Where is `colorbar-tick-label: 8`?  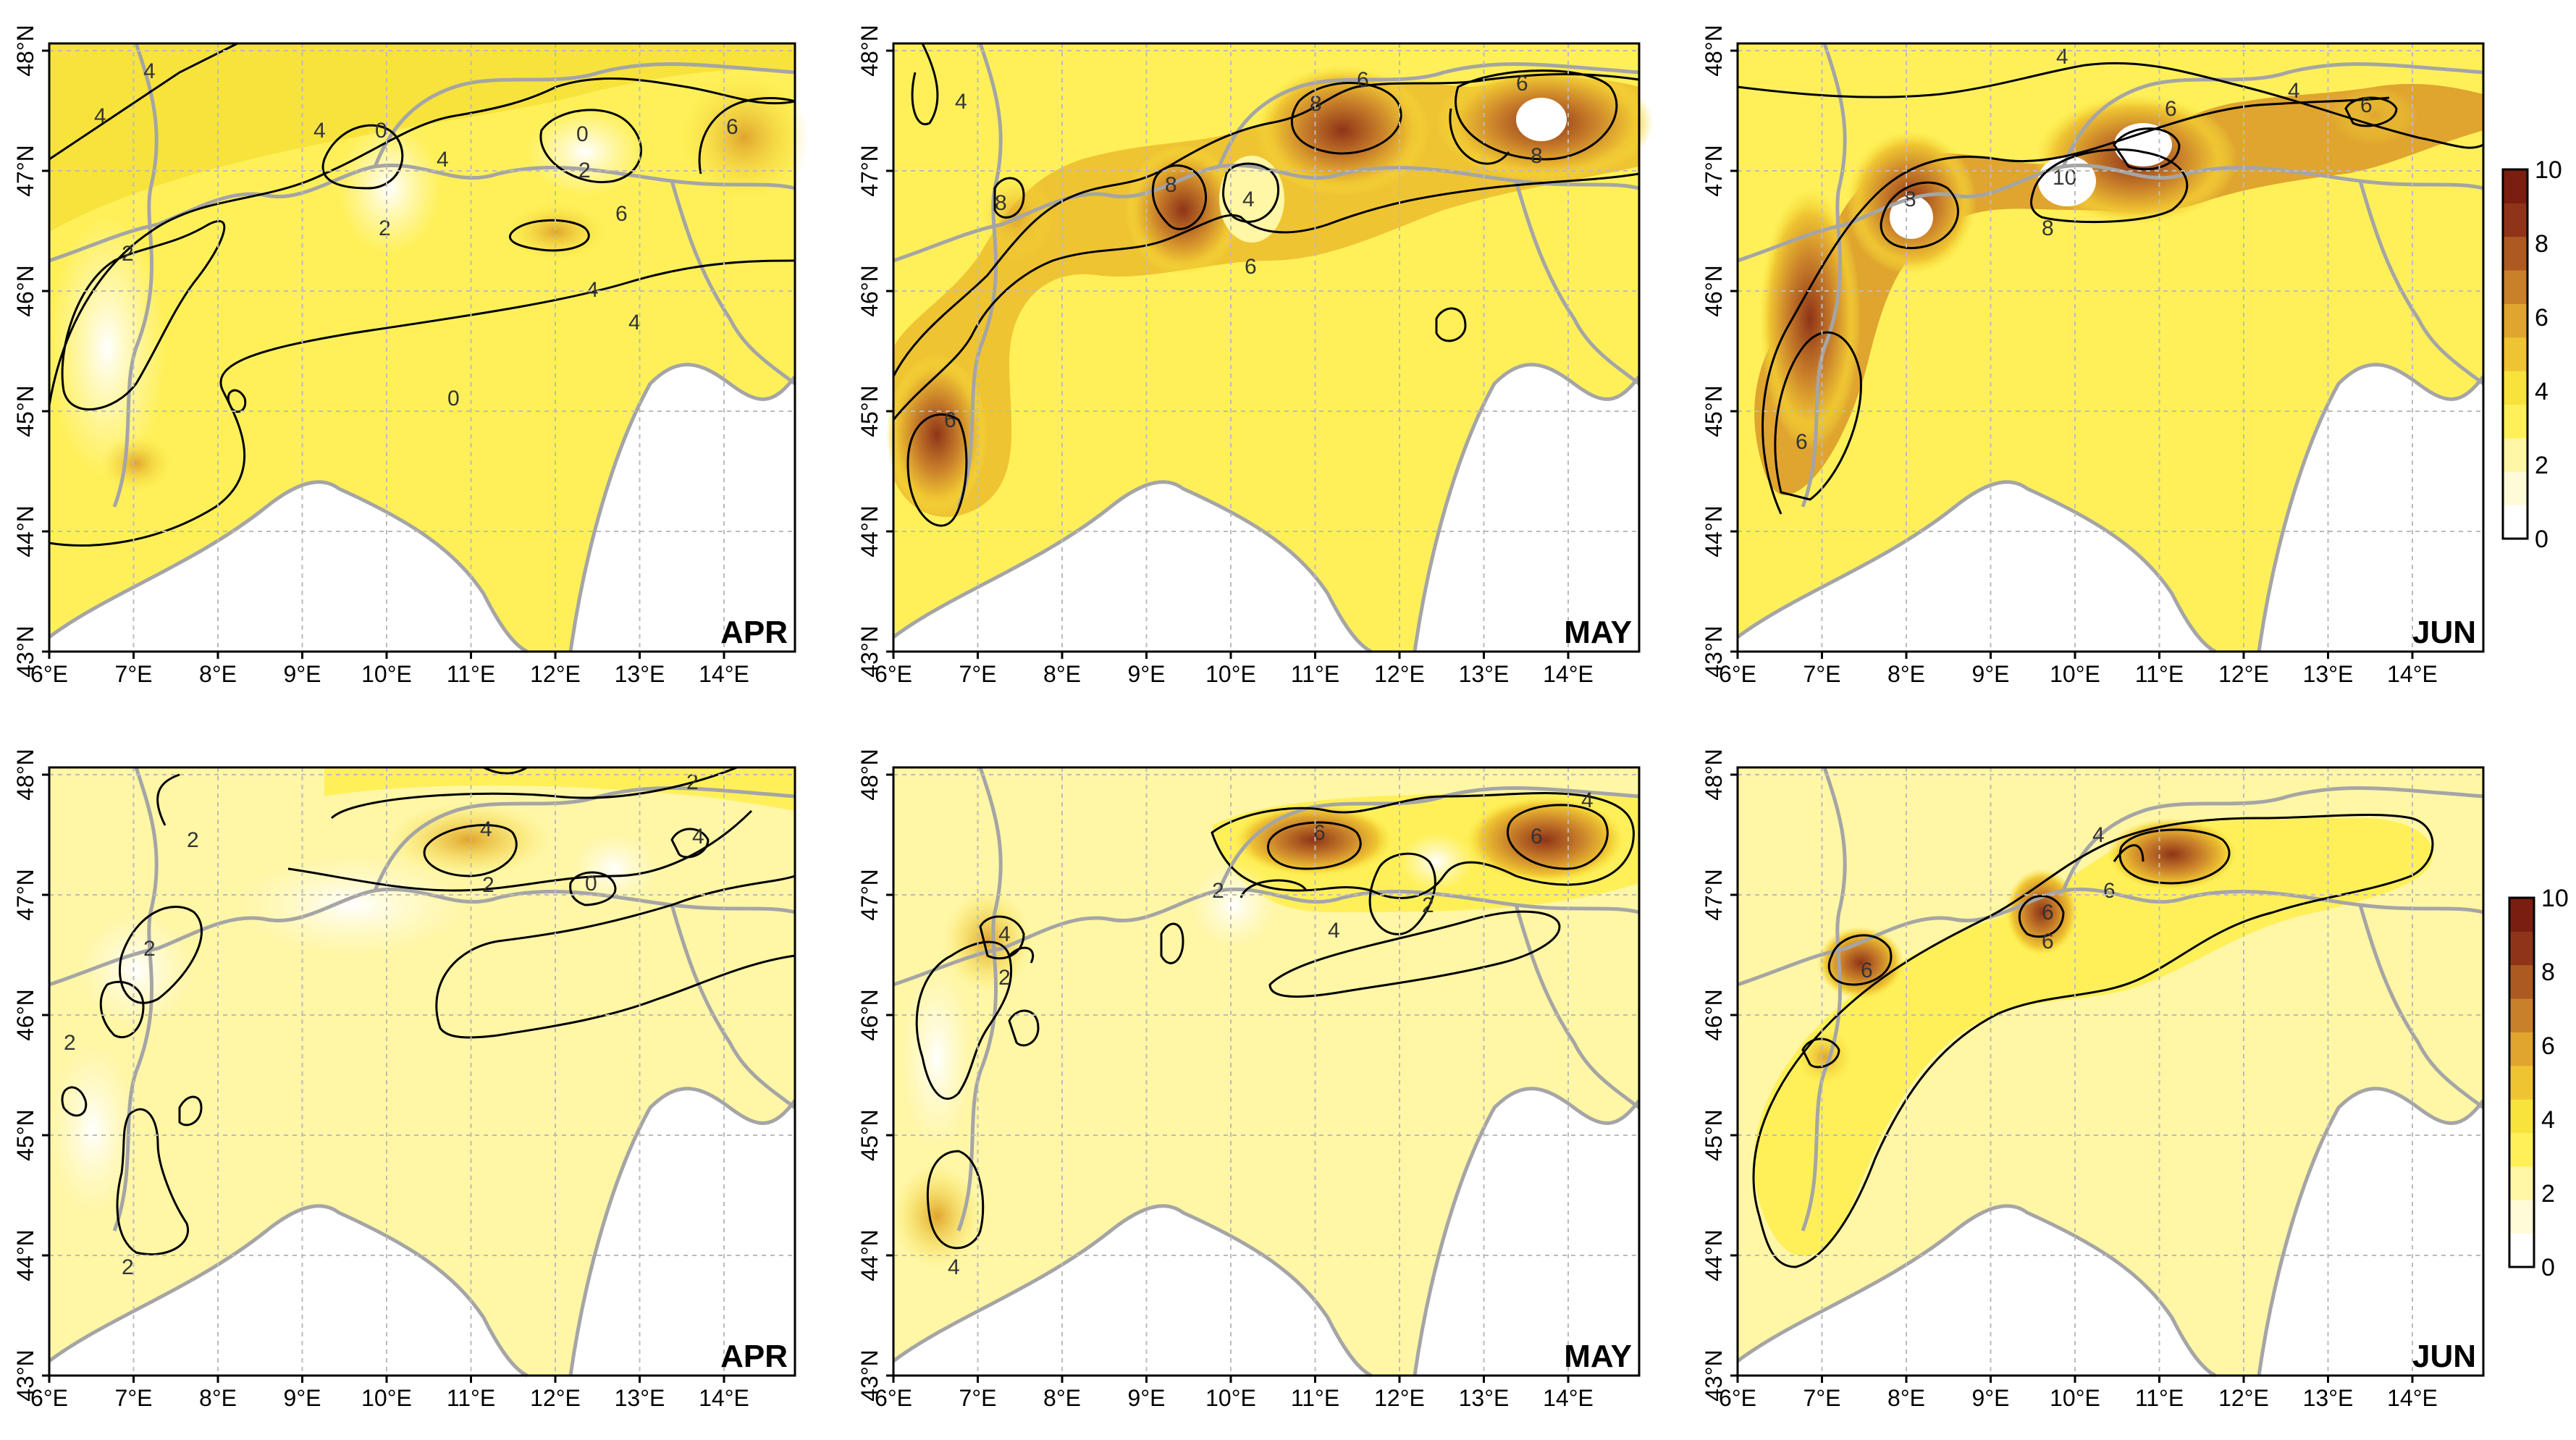 colorbar-tick-label: 8 is located at coordinates (2548, 972).